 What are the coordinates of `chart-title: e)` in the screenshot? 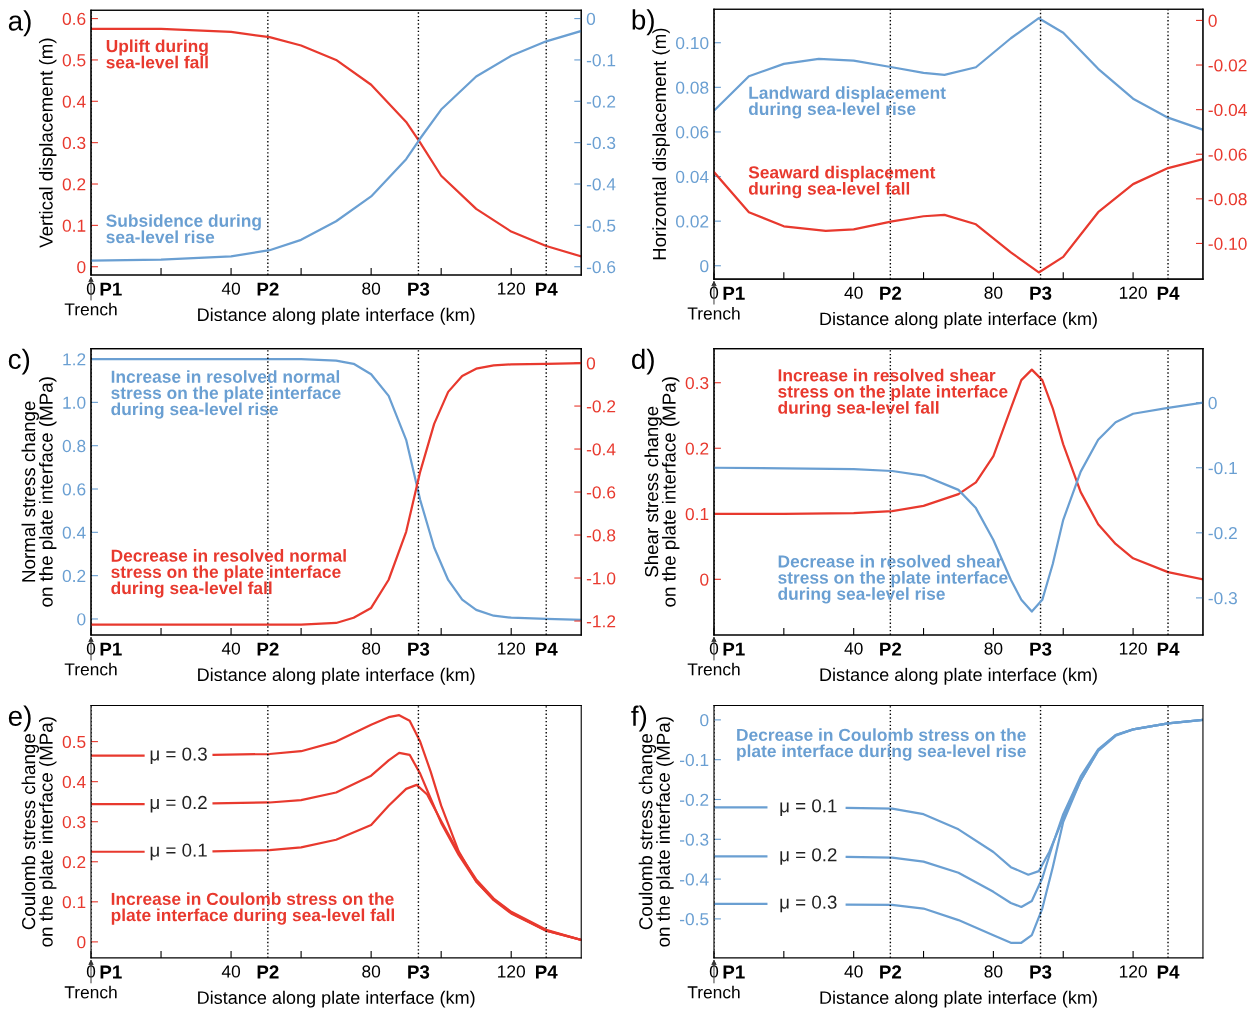 It's located at (19, 718).